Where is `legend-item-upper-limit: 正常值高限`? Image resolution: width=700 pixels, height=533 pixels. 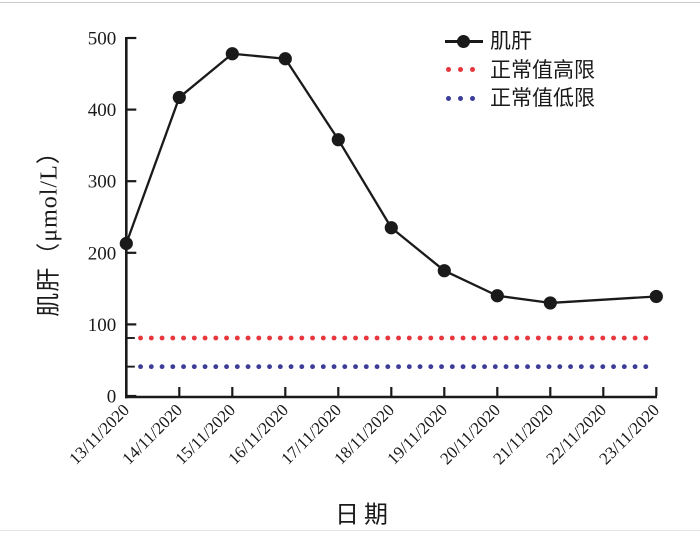 legend-item-upper-limit: 正常值高限 is located at coordinates (519, 70).